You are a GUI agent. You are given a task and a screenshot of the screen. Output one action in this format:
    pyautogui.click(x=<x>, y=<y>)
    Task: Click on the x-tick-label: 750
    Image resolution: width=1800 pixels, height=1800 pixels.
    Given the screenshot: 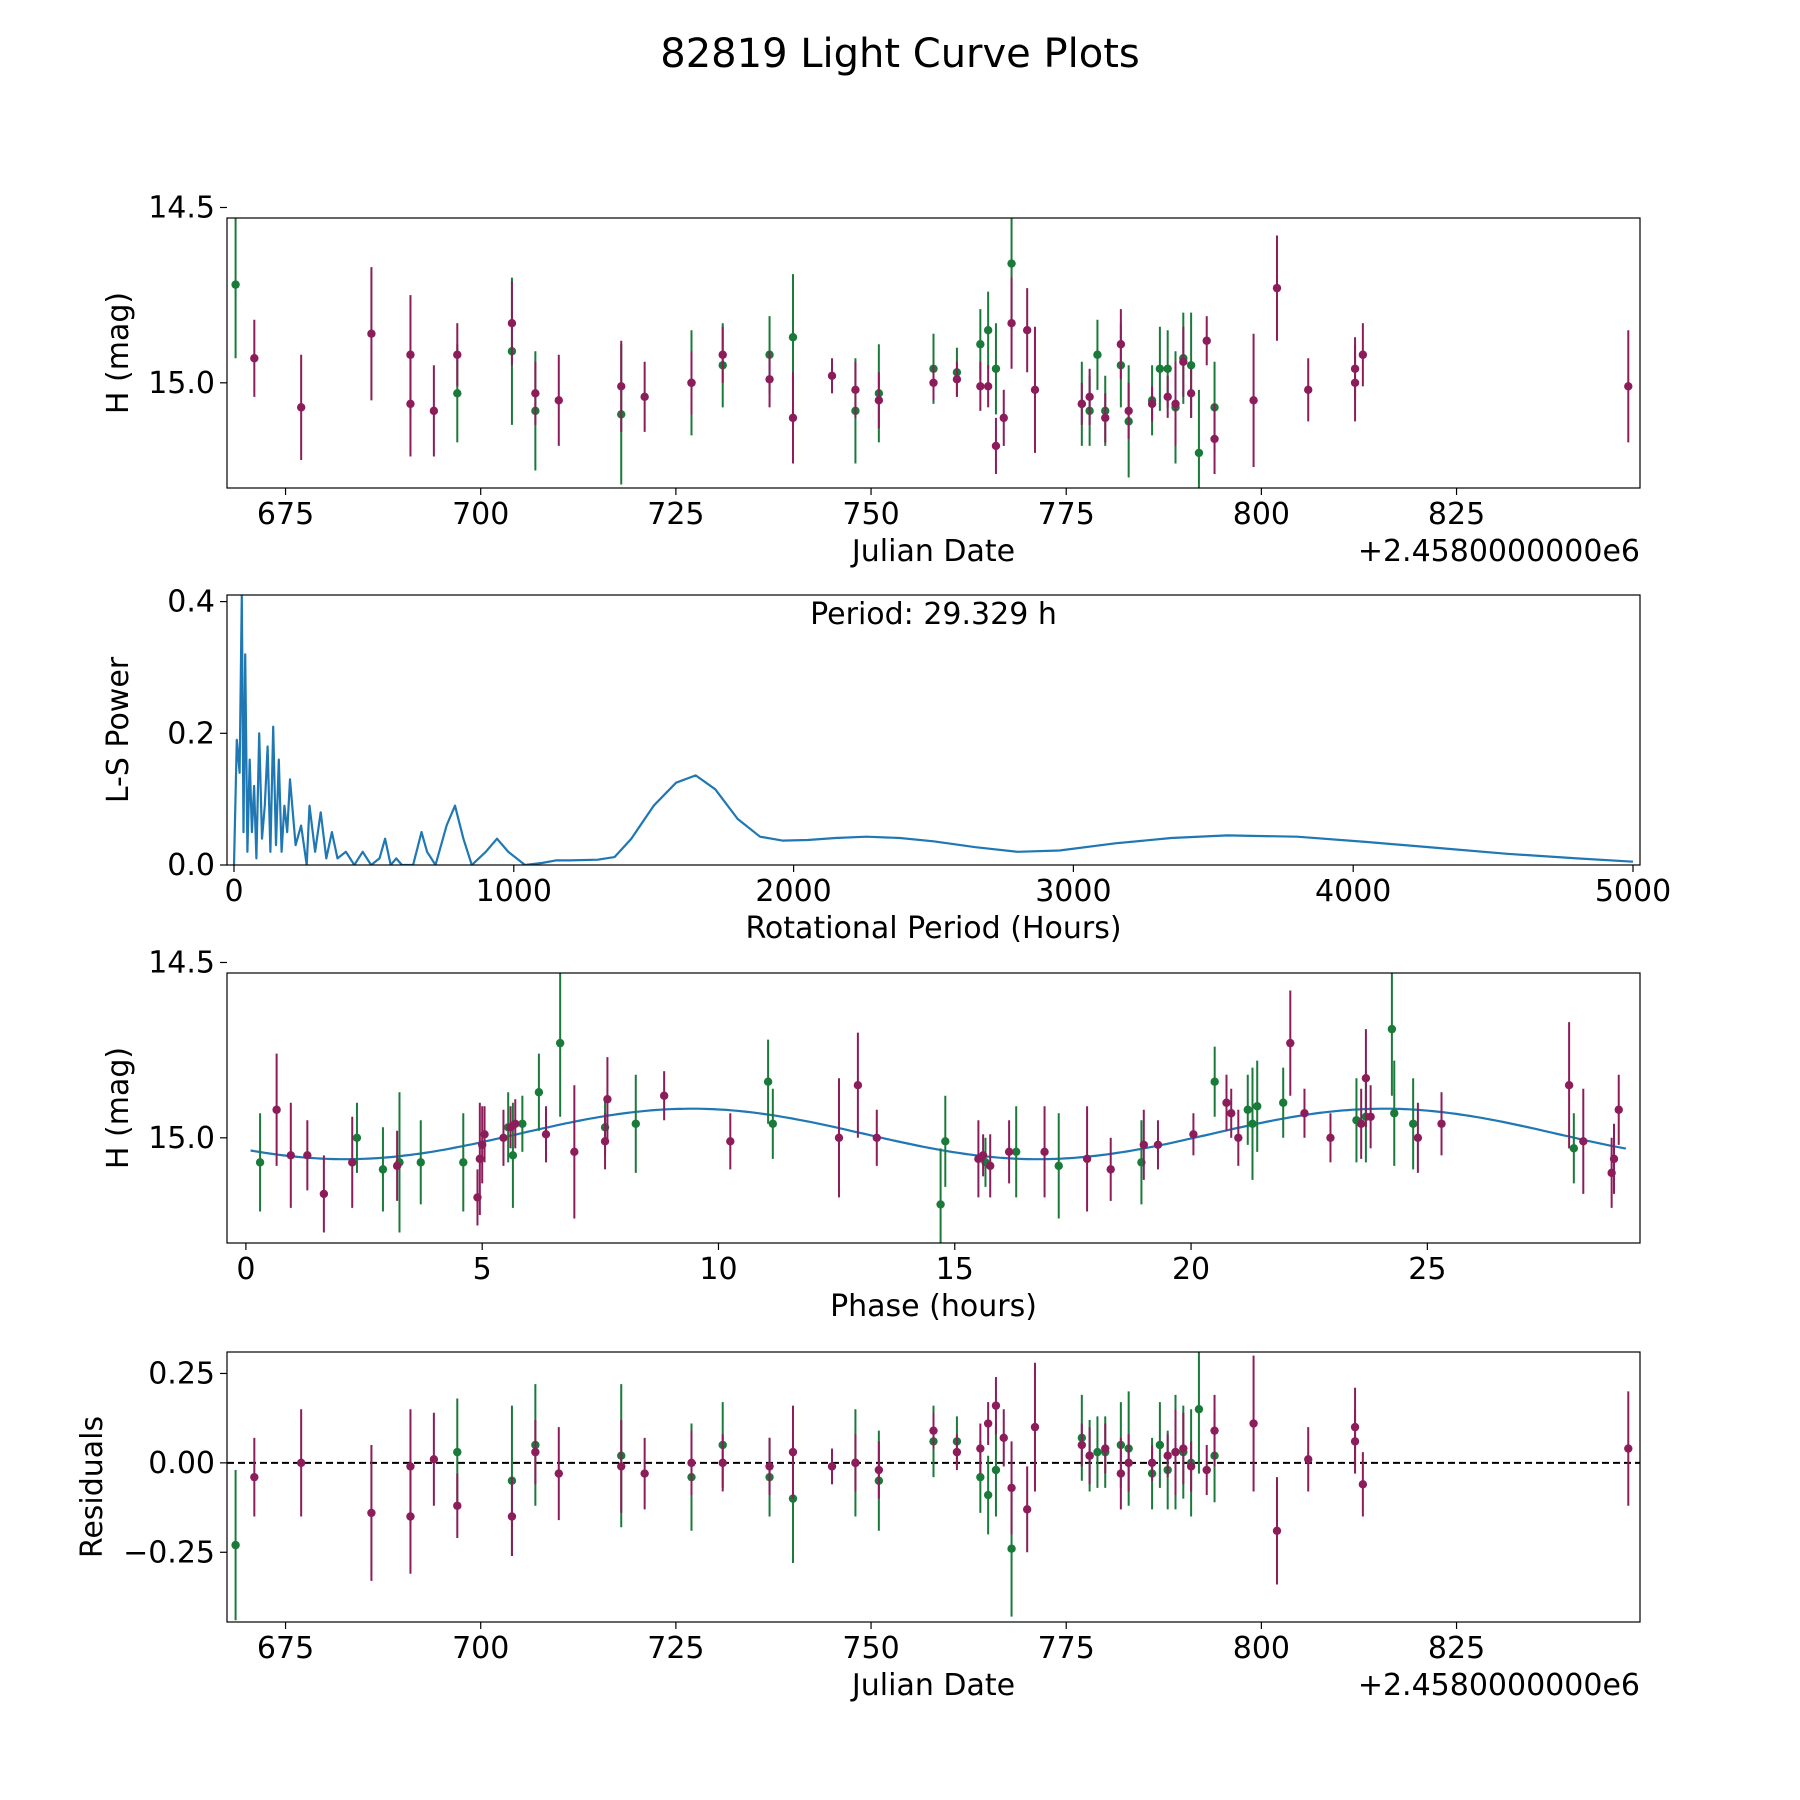 What is the action you would take?
    pyautogui.click(x=870, y=514)
    